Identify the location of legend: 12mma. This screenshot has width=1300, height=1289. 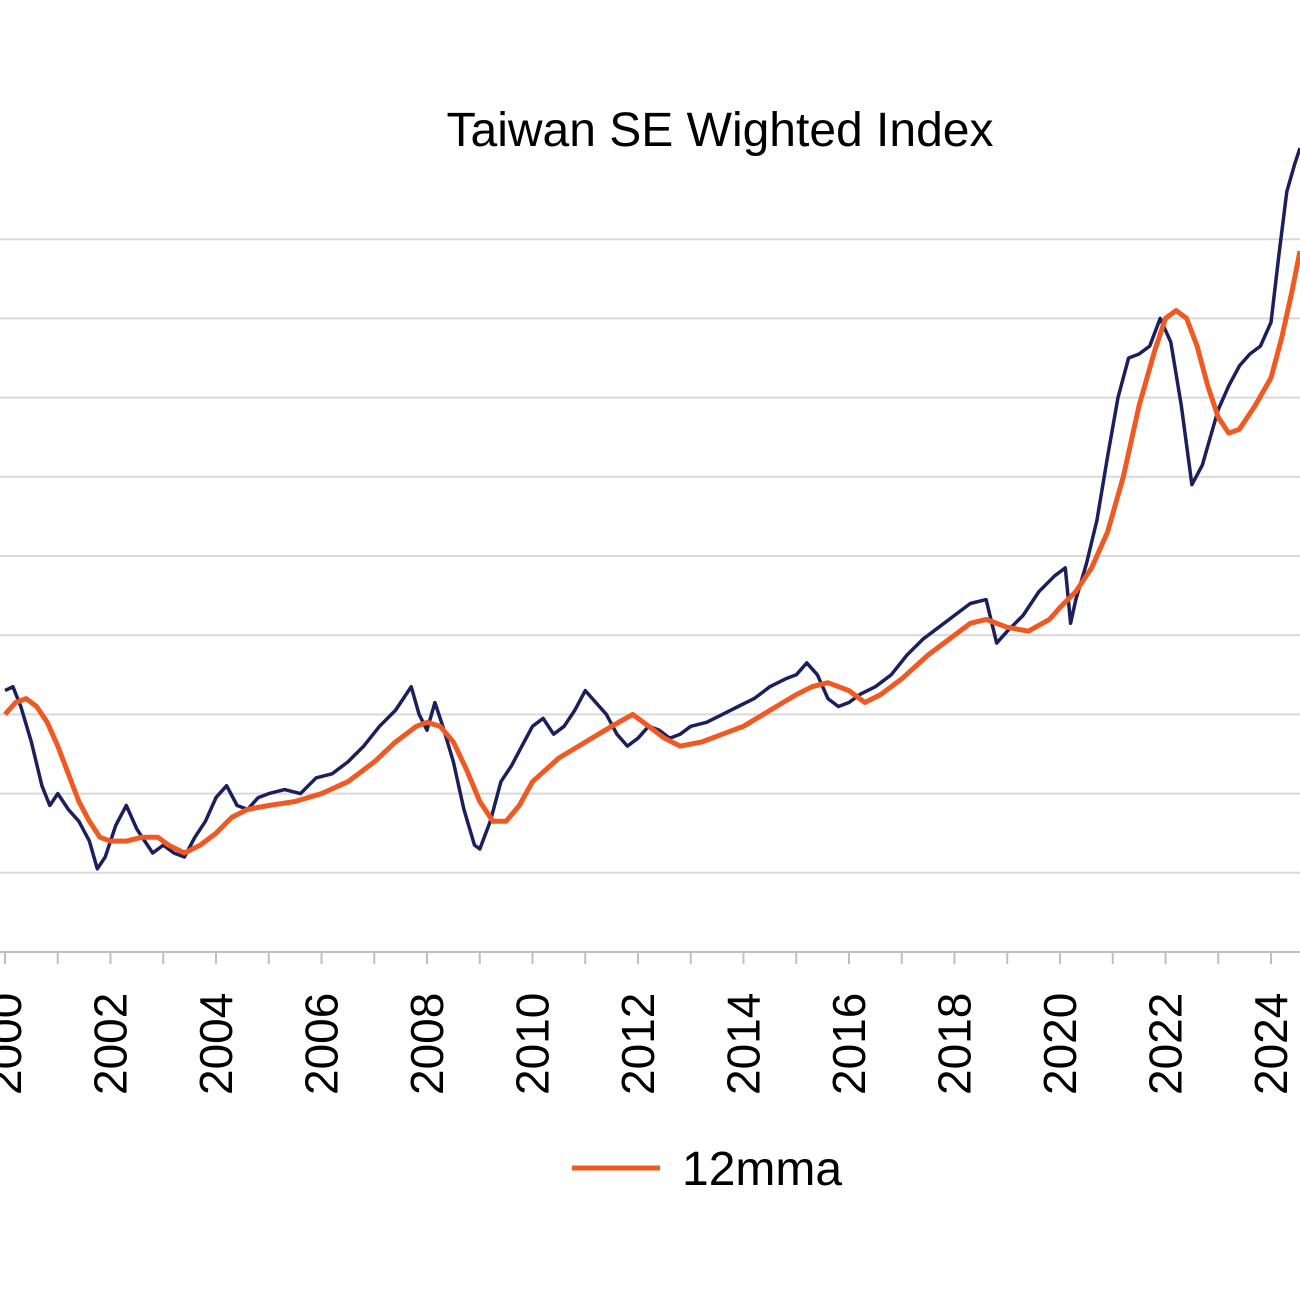
(707, 1169).